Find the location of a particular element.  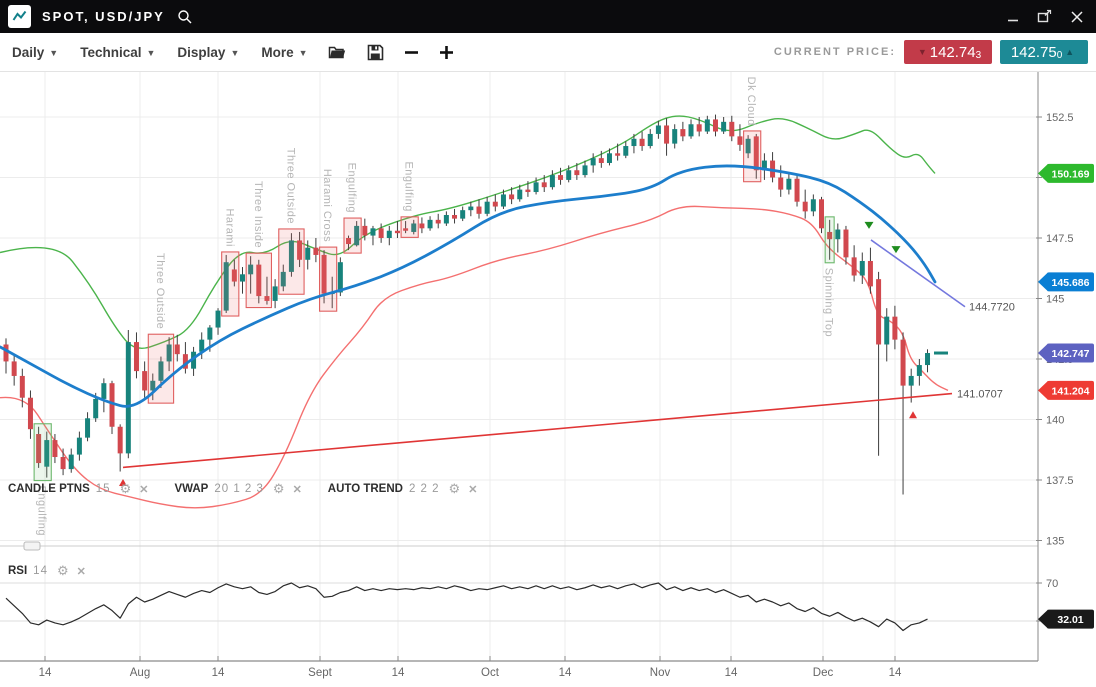

pane-resize-handle is located at coordinates (32, 546).